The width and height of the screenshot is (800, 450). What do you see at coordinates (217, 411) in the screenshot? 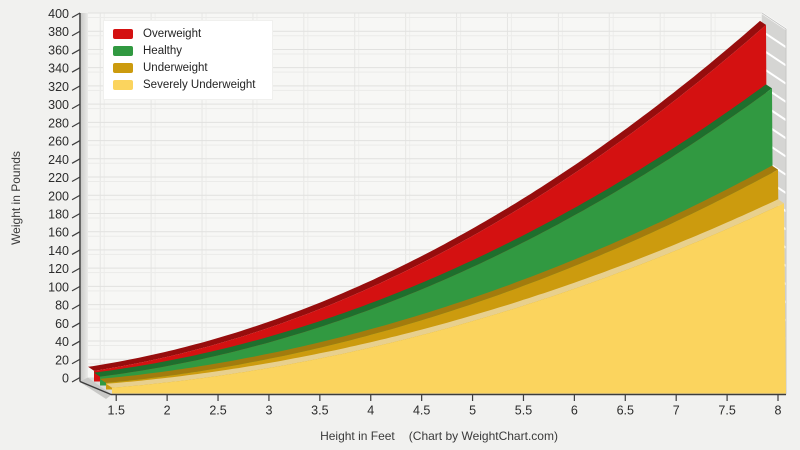
I see `x-tick-label: 2.5` at bounding box center [217, 411].